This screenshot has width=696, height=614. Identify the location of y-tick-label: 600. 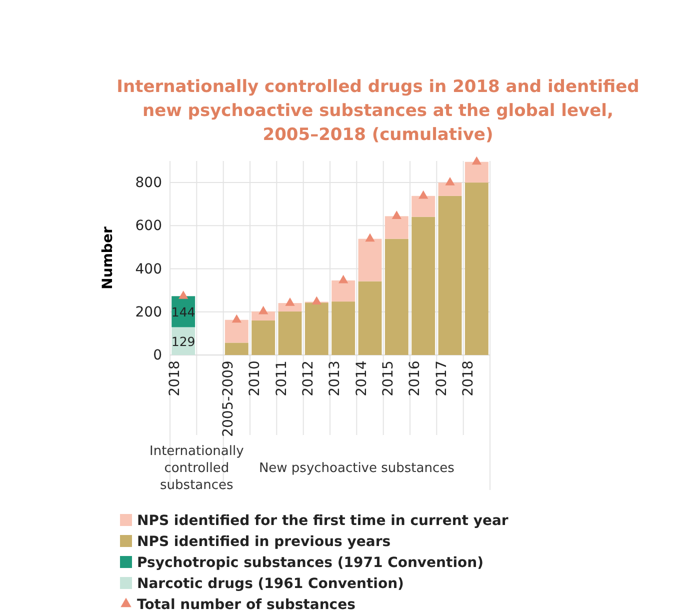
(148, 226).